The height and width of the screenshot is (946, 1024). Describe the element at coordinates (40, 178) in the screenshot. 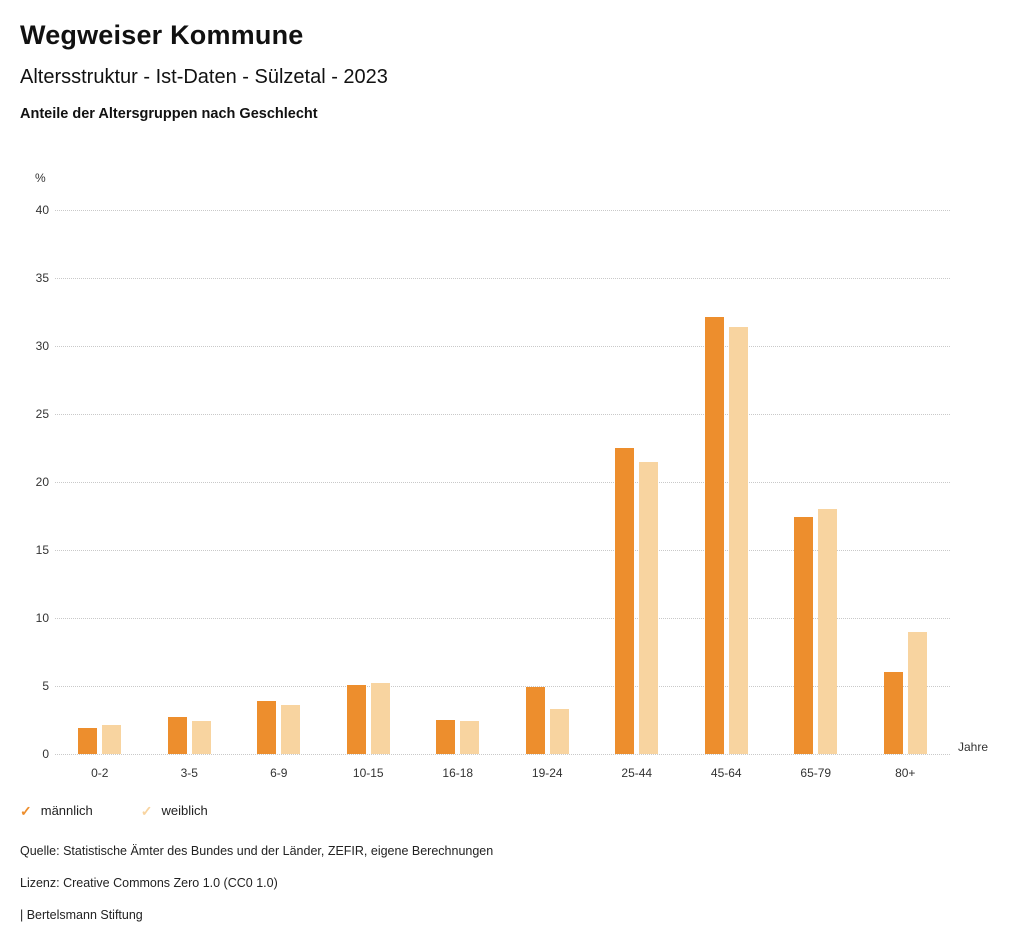

I see `y-axis-unit-label: %` at that location.